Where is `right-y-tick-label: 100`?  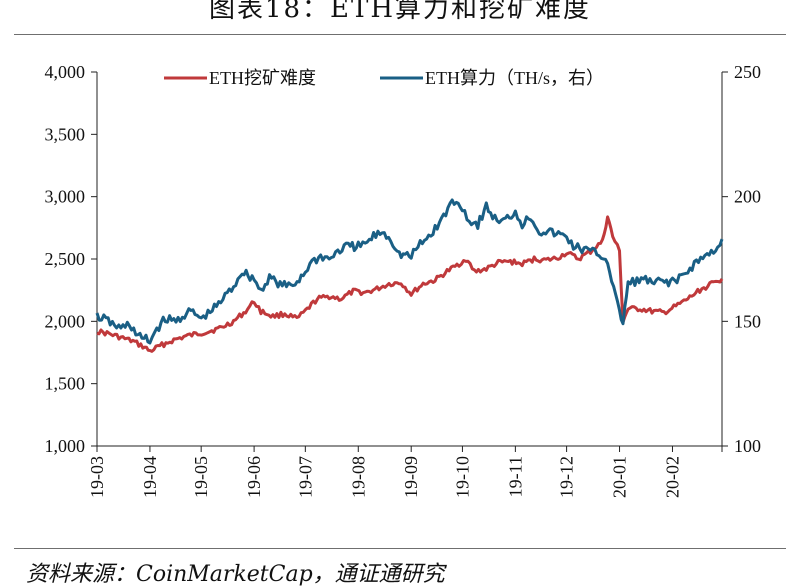
right-y-tick-label: 100 is located at coordinates (747, 446).